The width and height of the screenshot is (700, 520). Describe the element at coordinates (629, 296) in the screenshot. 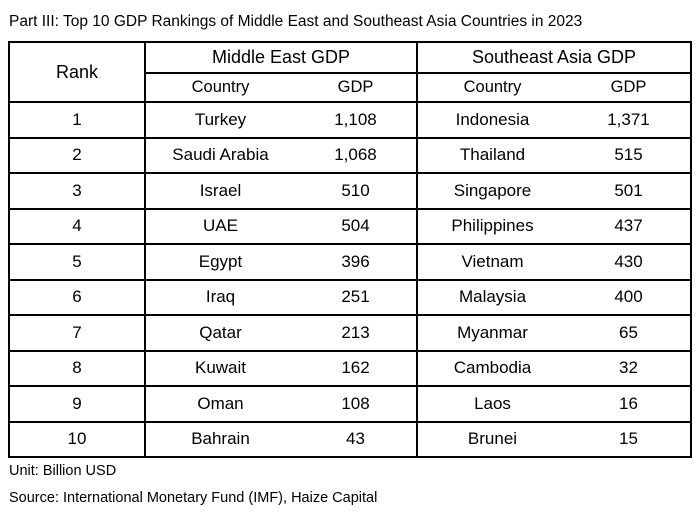

I see `sea-gdp-cell: 400` at that location.